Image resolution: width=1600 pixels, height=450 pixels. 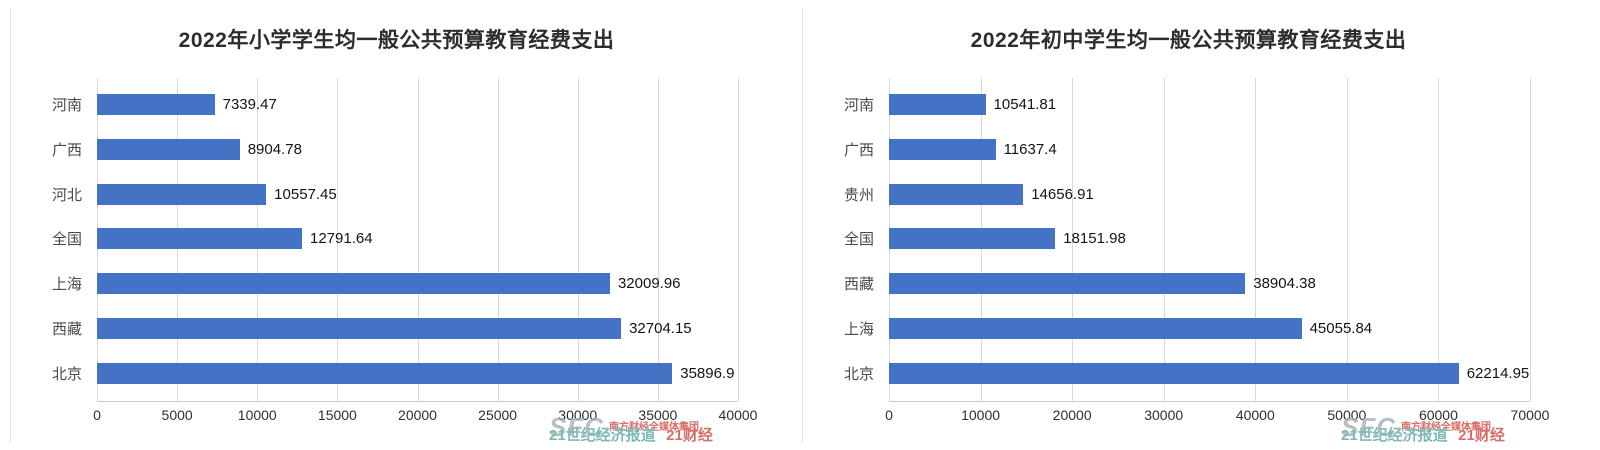 I want to click on bar-value-label: 14656.91, so click(x=1062, y=194).